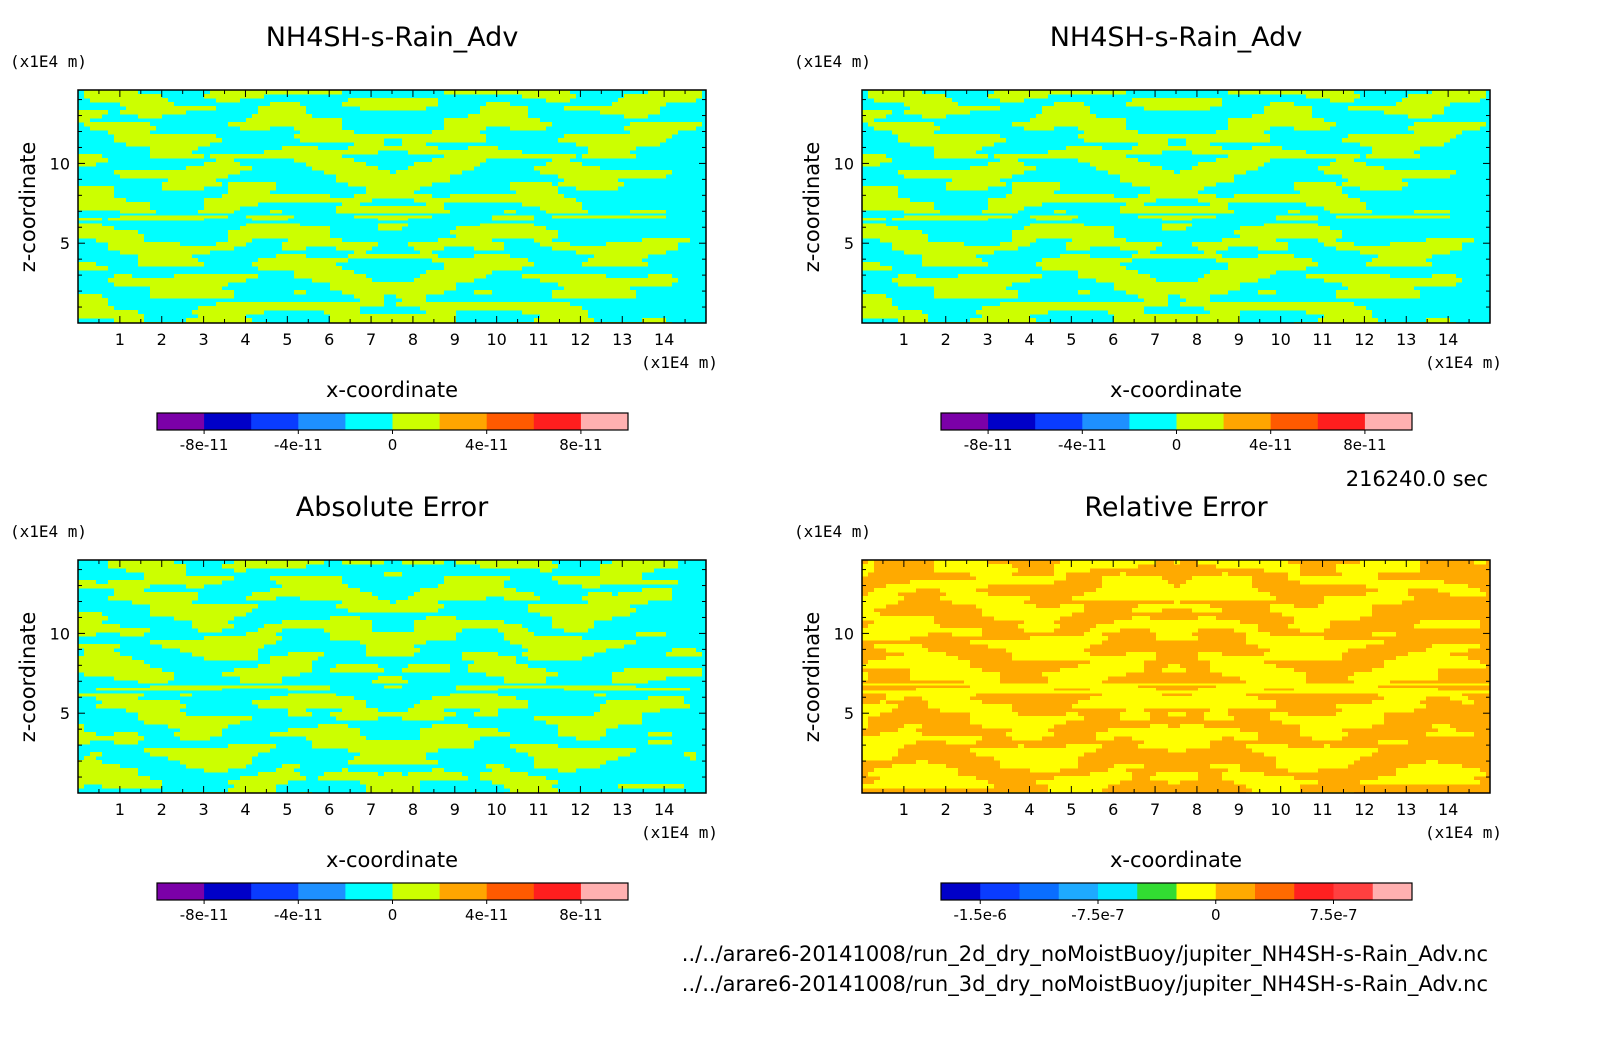  I want to click on x-tick-label: 4, so click(245, 809).